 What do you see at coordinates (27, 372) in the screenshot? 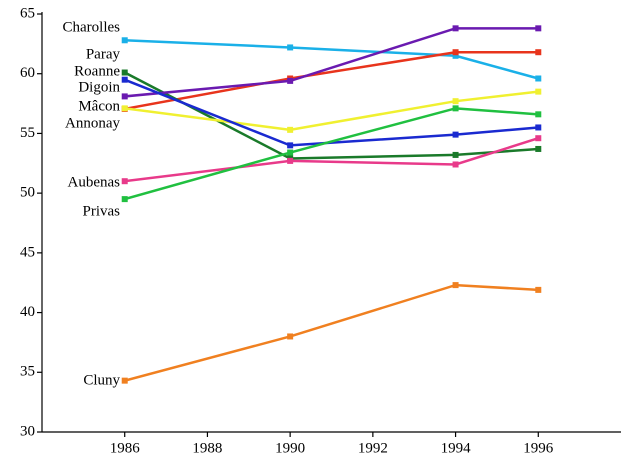
I see `y-tick-label: 35` at bounding box center [27, 372].